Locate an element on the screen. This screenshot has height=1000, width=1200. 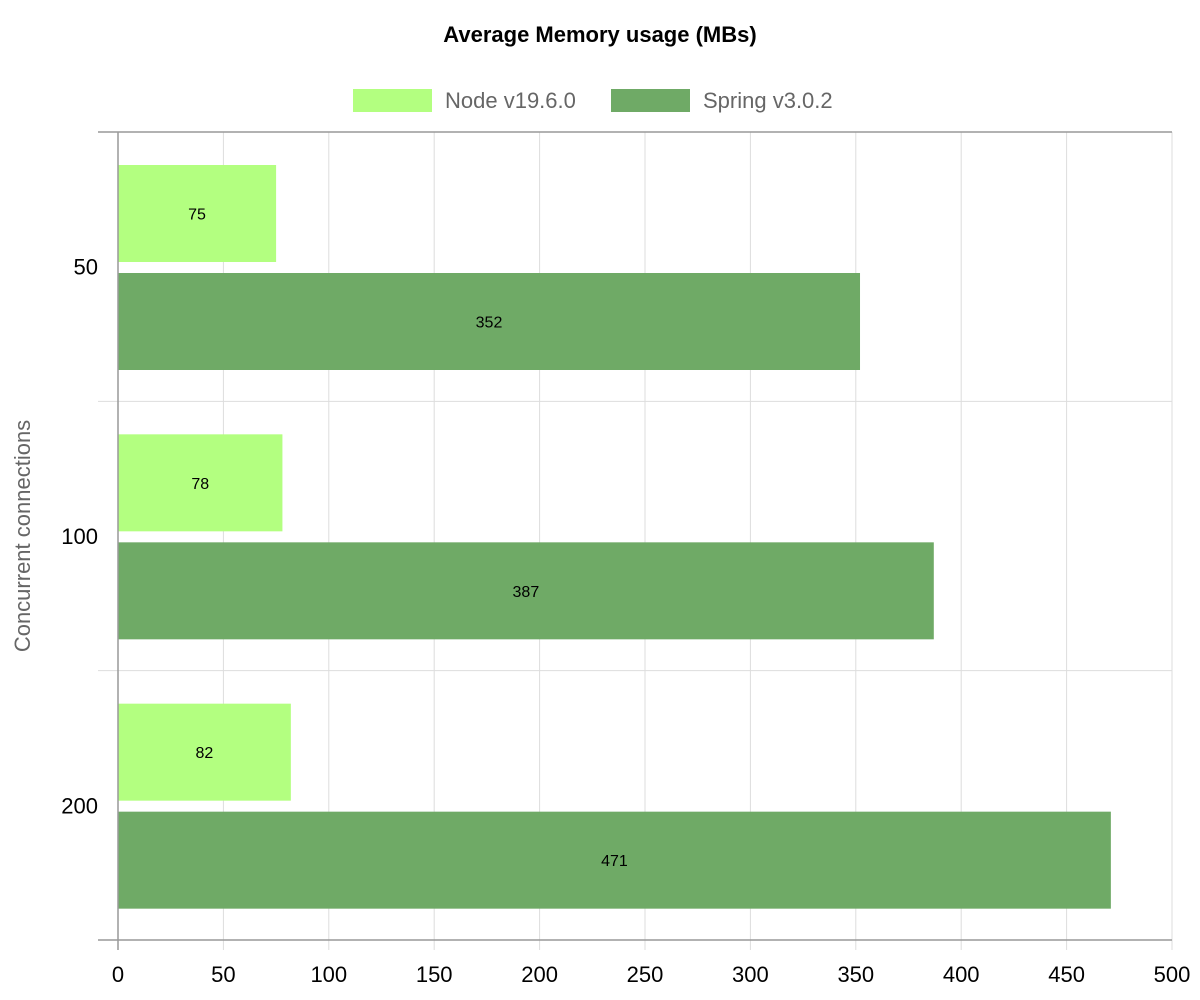
legend-swatch-spring is located at coordinates (650, 100).